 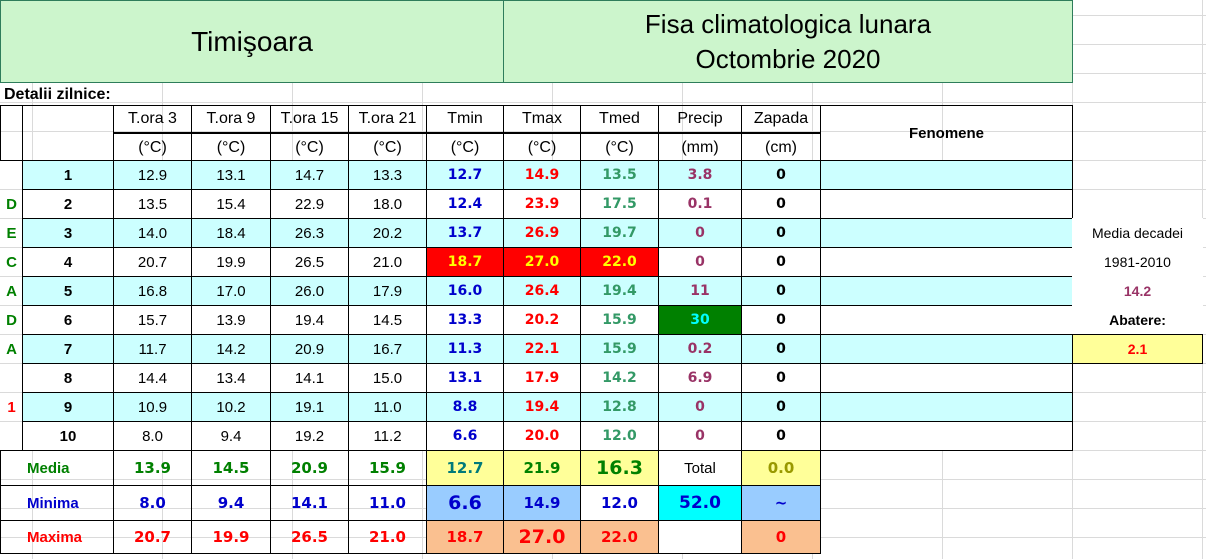 I want to click on decade-letter: C, so click(x=11, y=262).